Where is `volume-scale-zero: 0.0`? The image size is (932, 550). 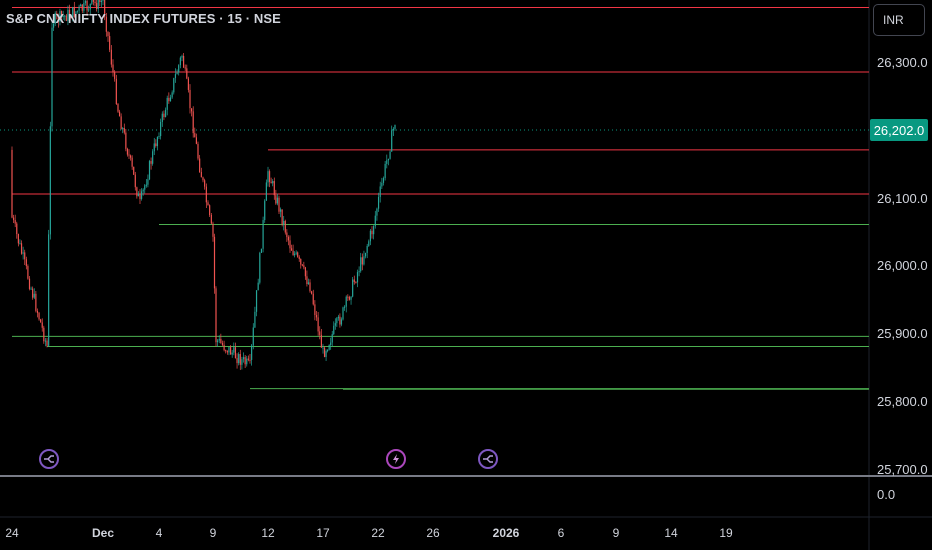 volume-scale-zero: 0.0 is located at coordinates (886, 494).